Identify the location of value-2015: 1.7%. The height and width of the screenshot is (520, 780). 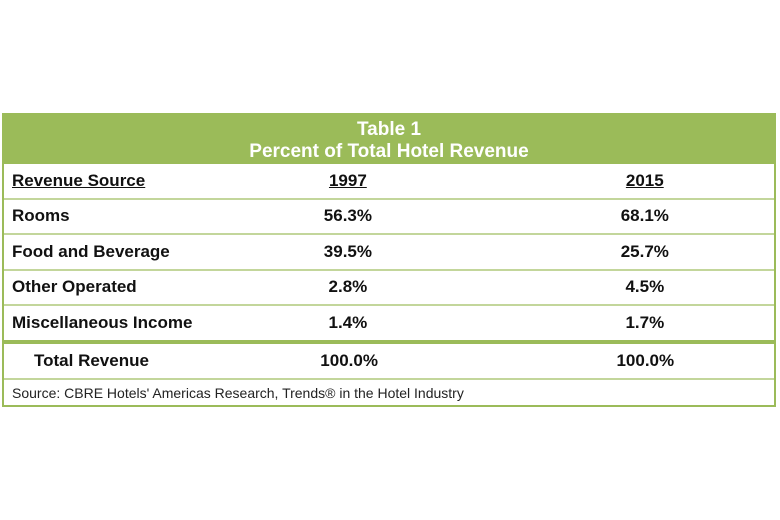
(645, 322).